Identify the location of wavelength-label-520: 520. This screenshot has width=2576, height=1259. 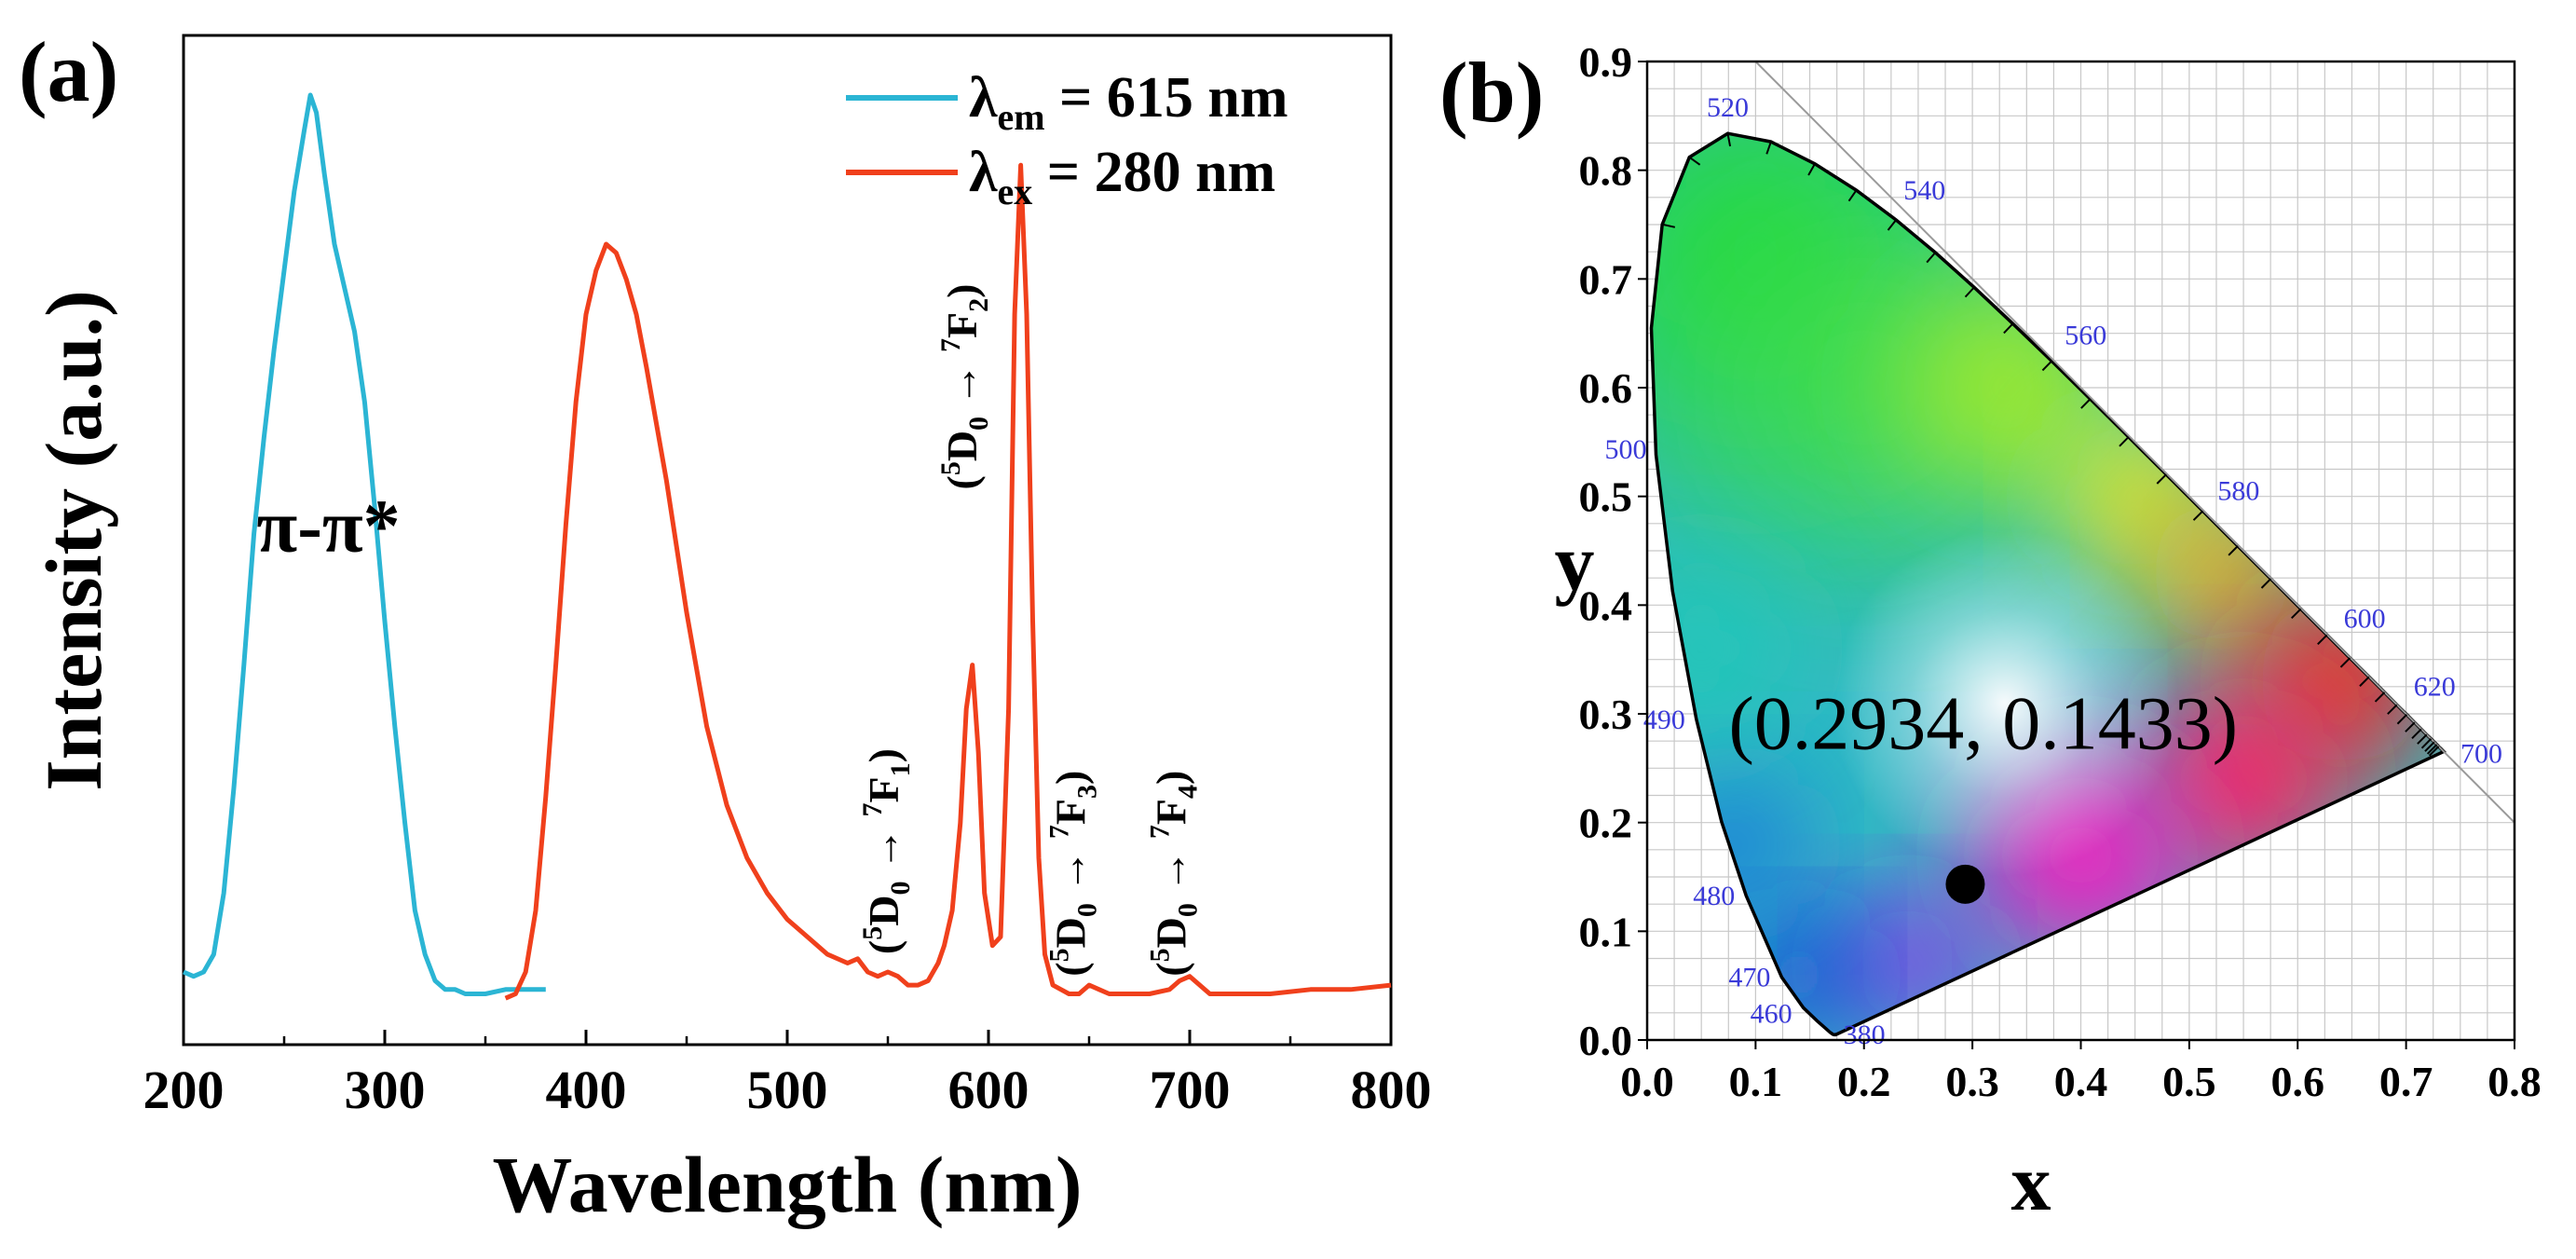
(1728, 107).